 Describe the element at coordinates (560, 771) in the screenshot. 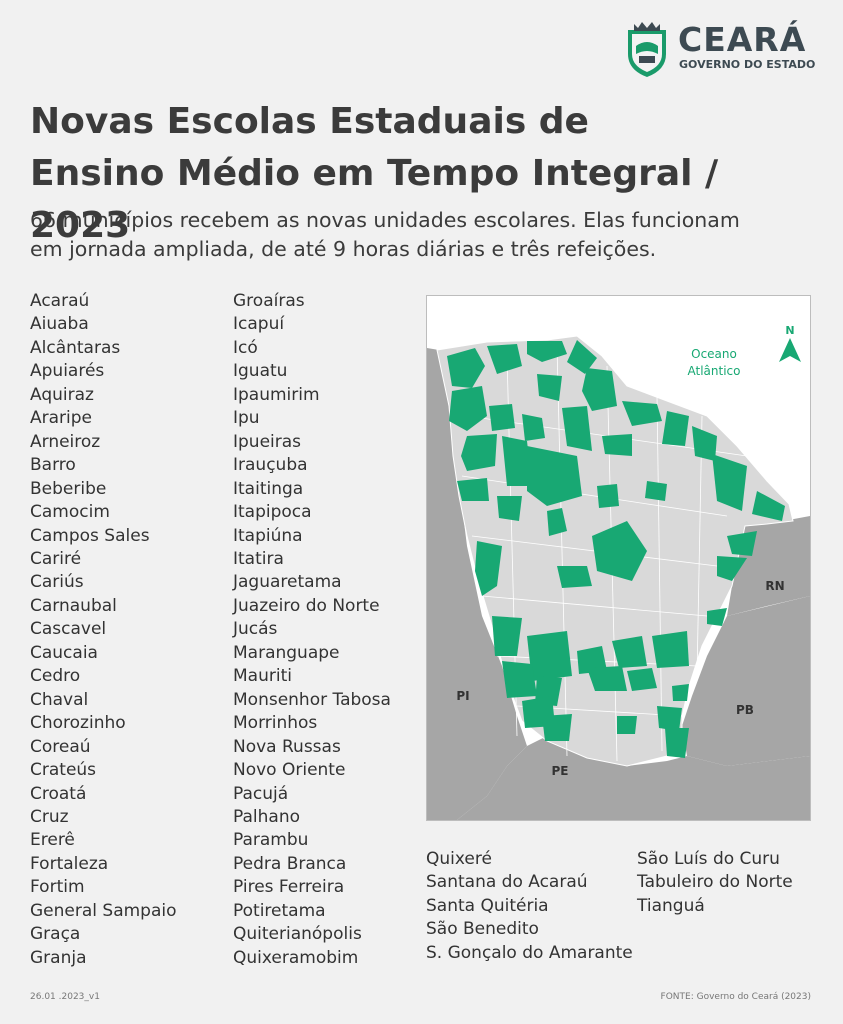

I see `state-label-pe: PE` at that location.